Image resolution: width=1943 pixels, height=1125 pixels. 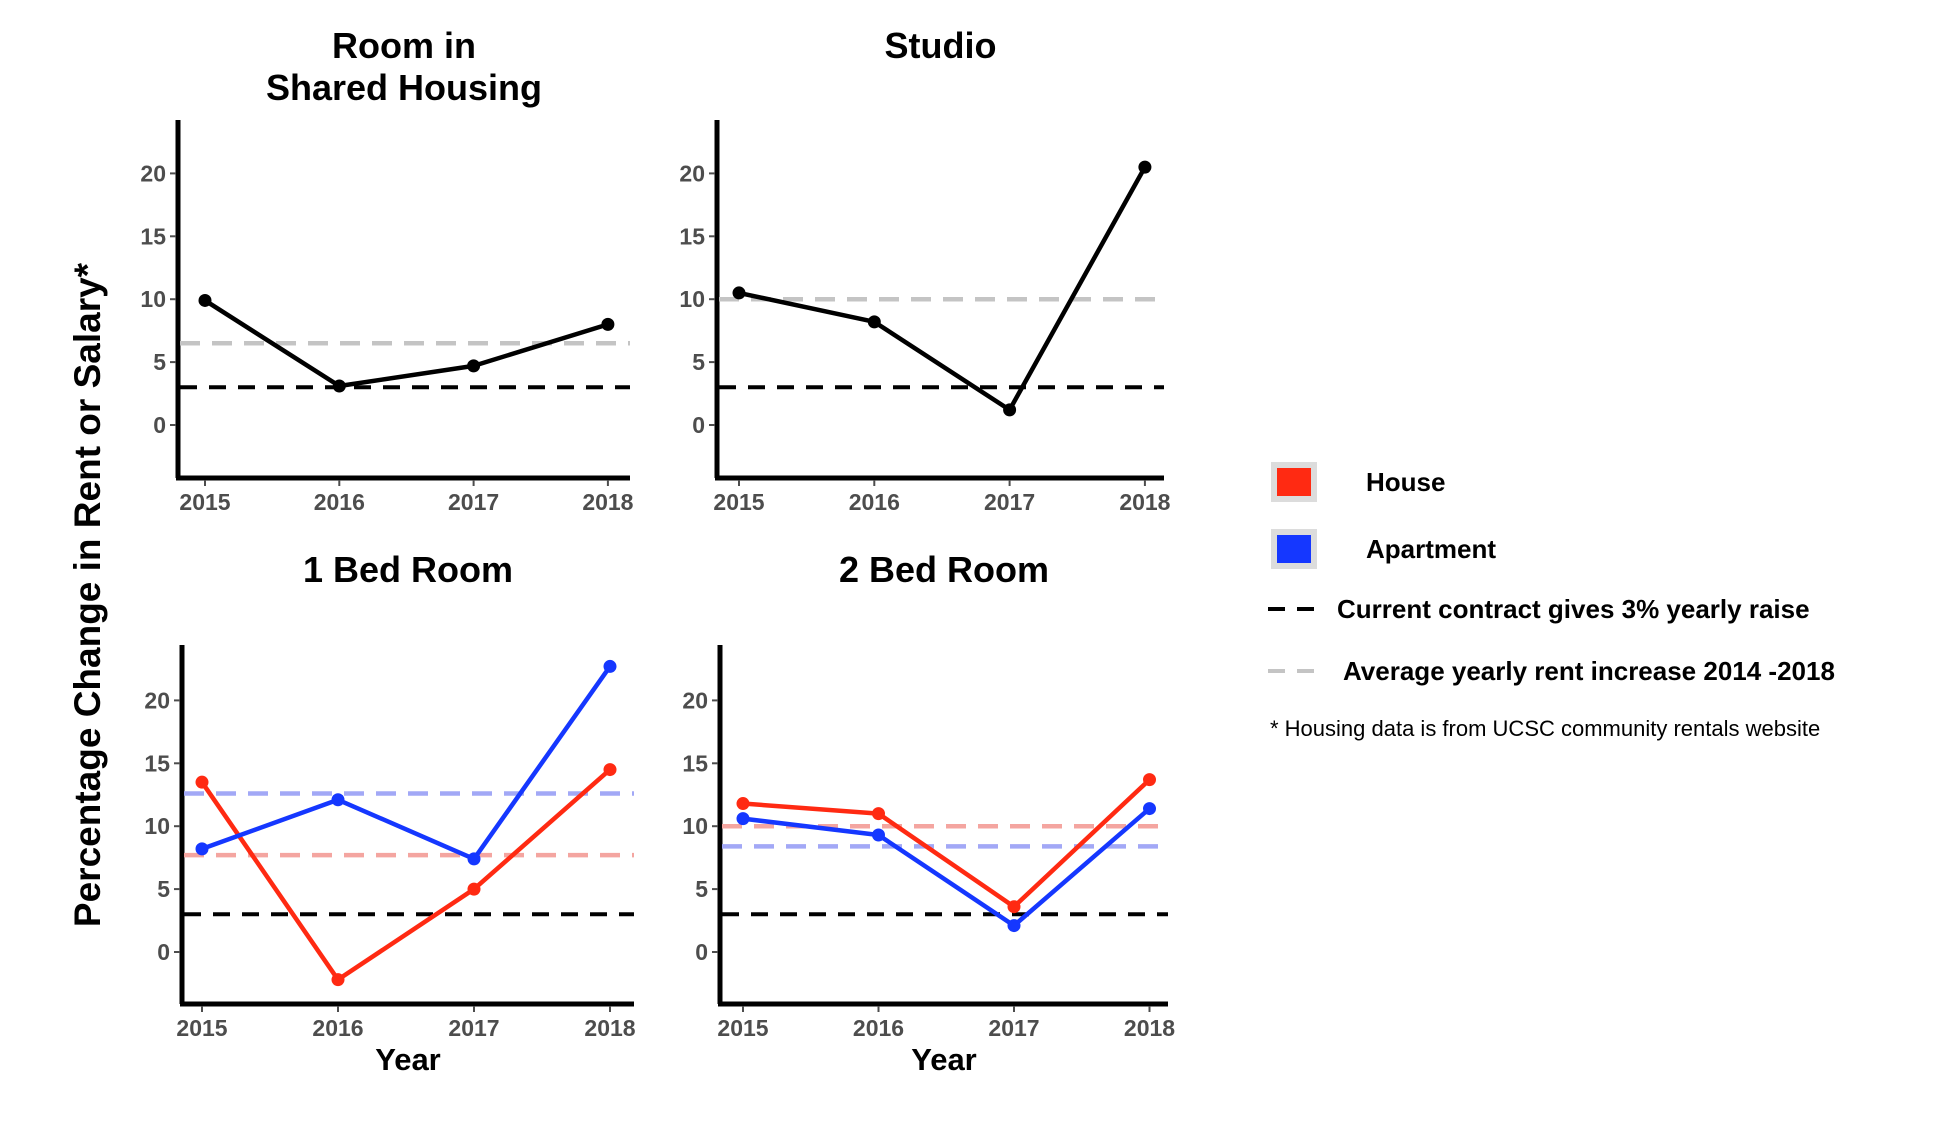 What do you see at coordinates (404, 45) in the screenshot?
I see `panel-title: Room in` at bounding box center [404, 45].